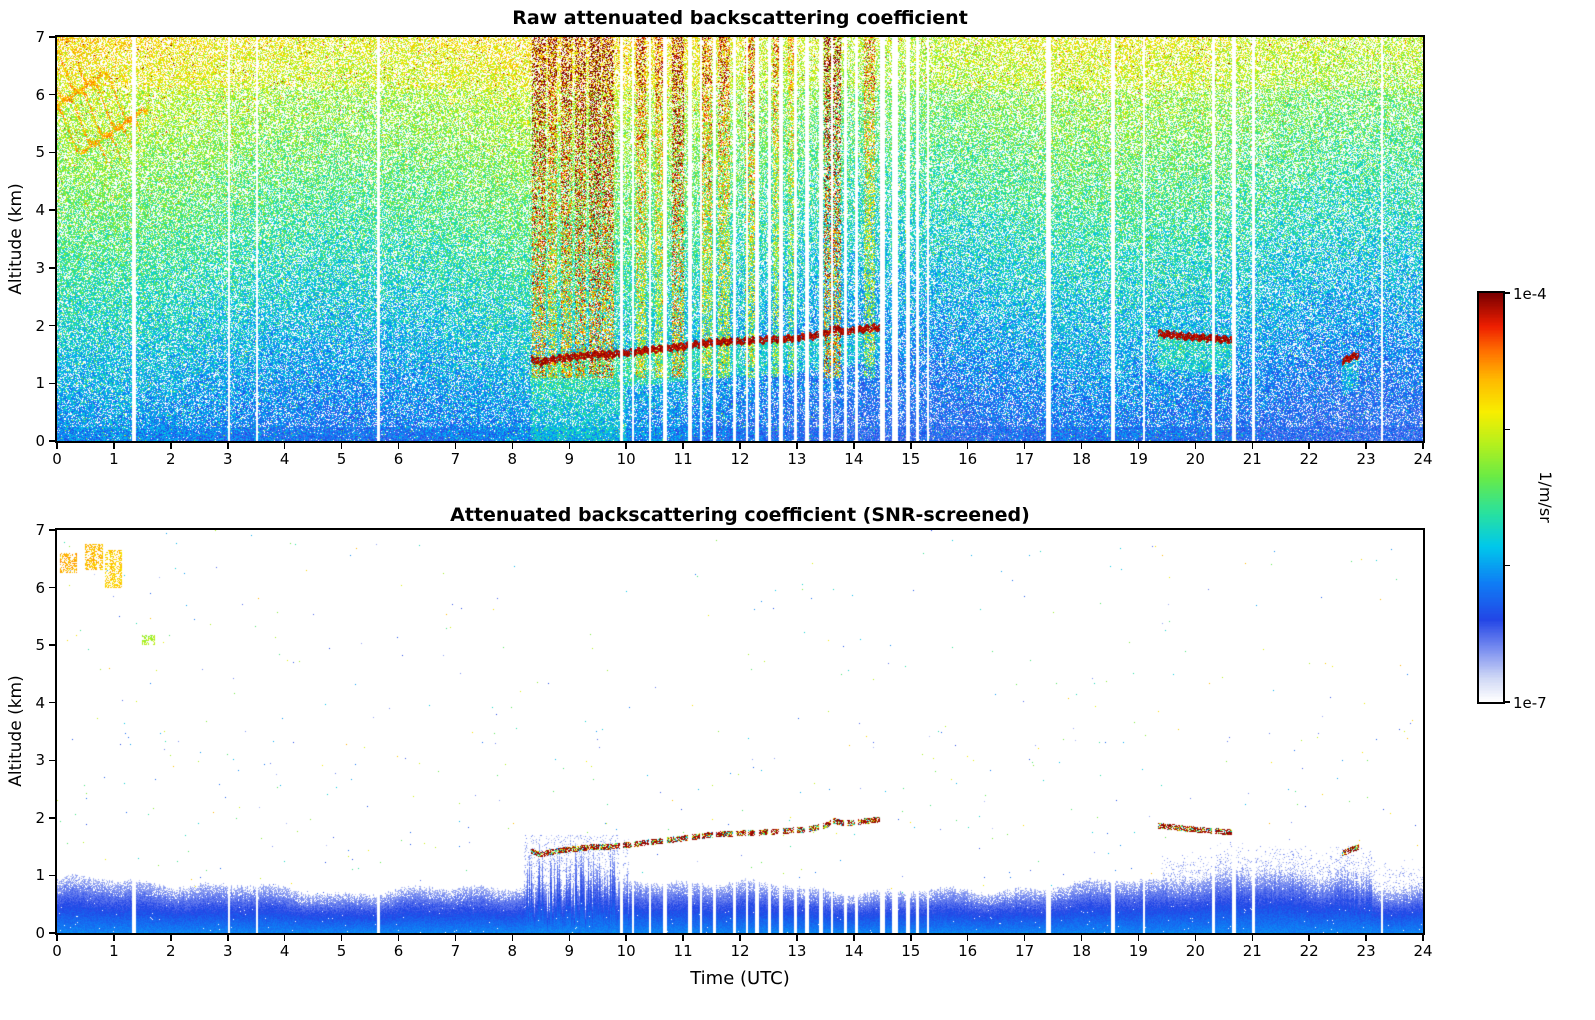 The image size is (1595, 1020). I want to click on x-tick-label: 6, so click(398, 459).